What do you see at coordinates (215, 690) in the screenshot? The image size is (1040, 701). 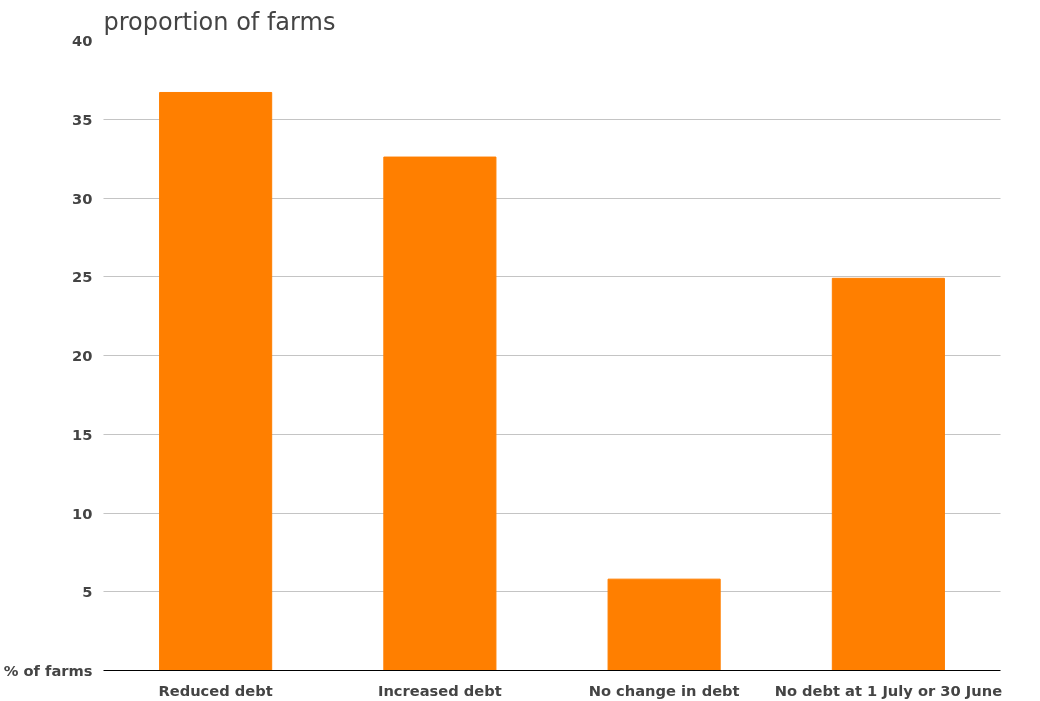 I see `x-tick-label: Reduced debt` at bounding box center [215, 690].